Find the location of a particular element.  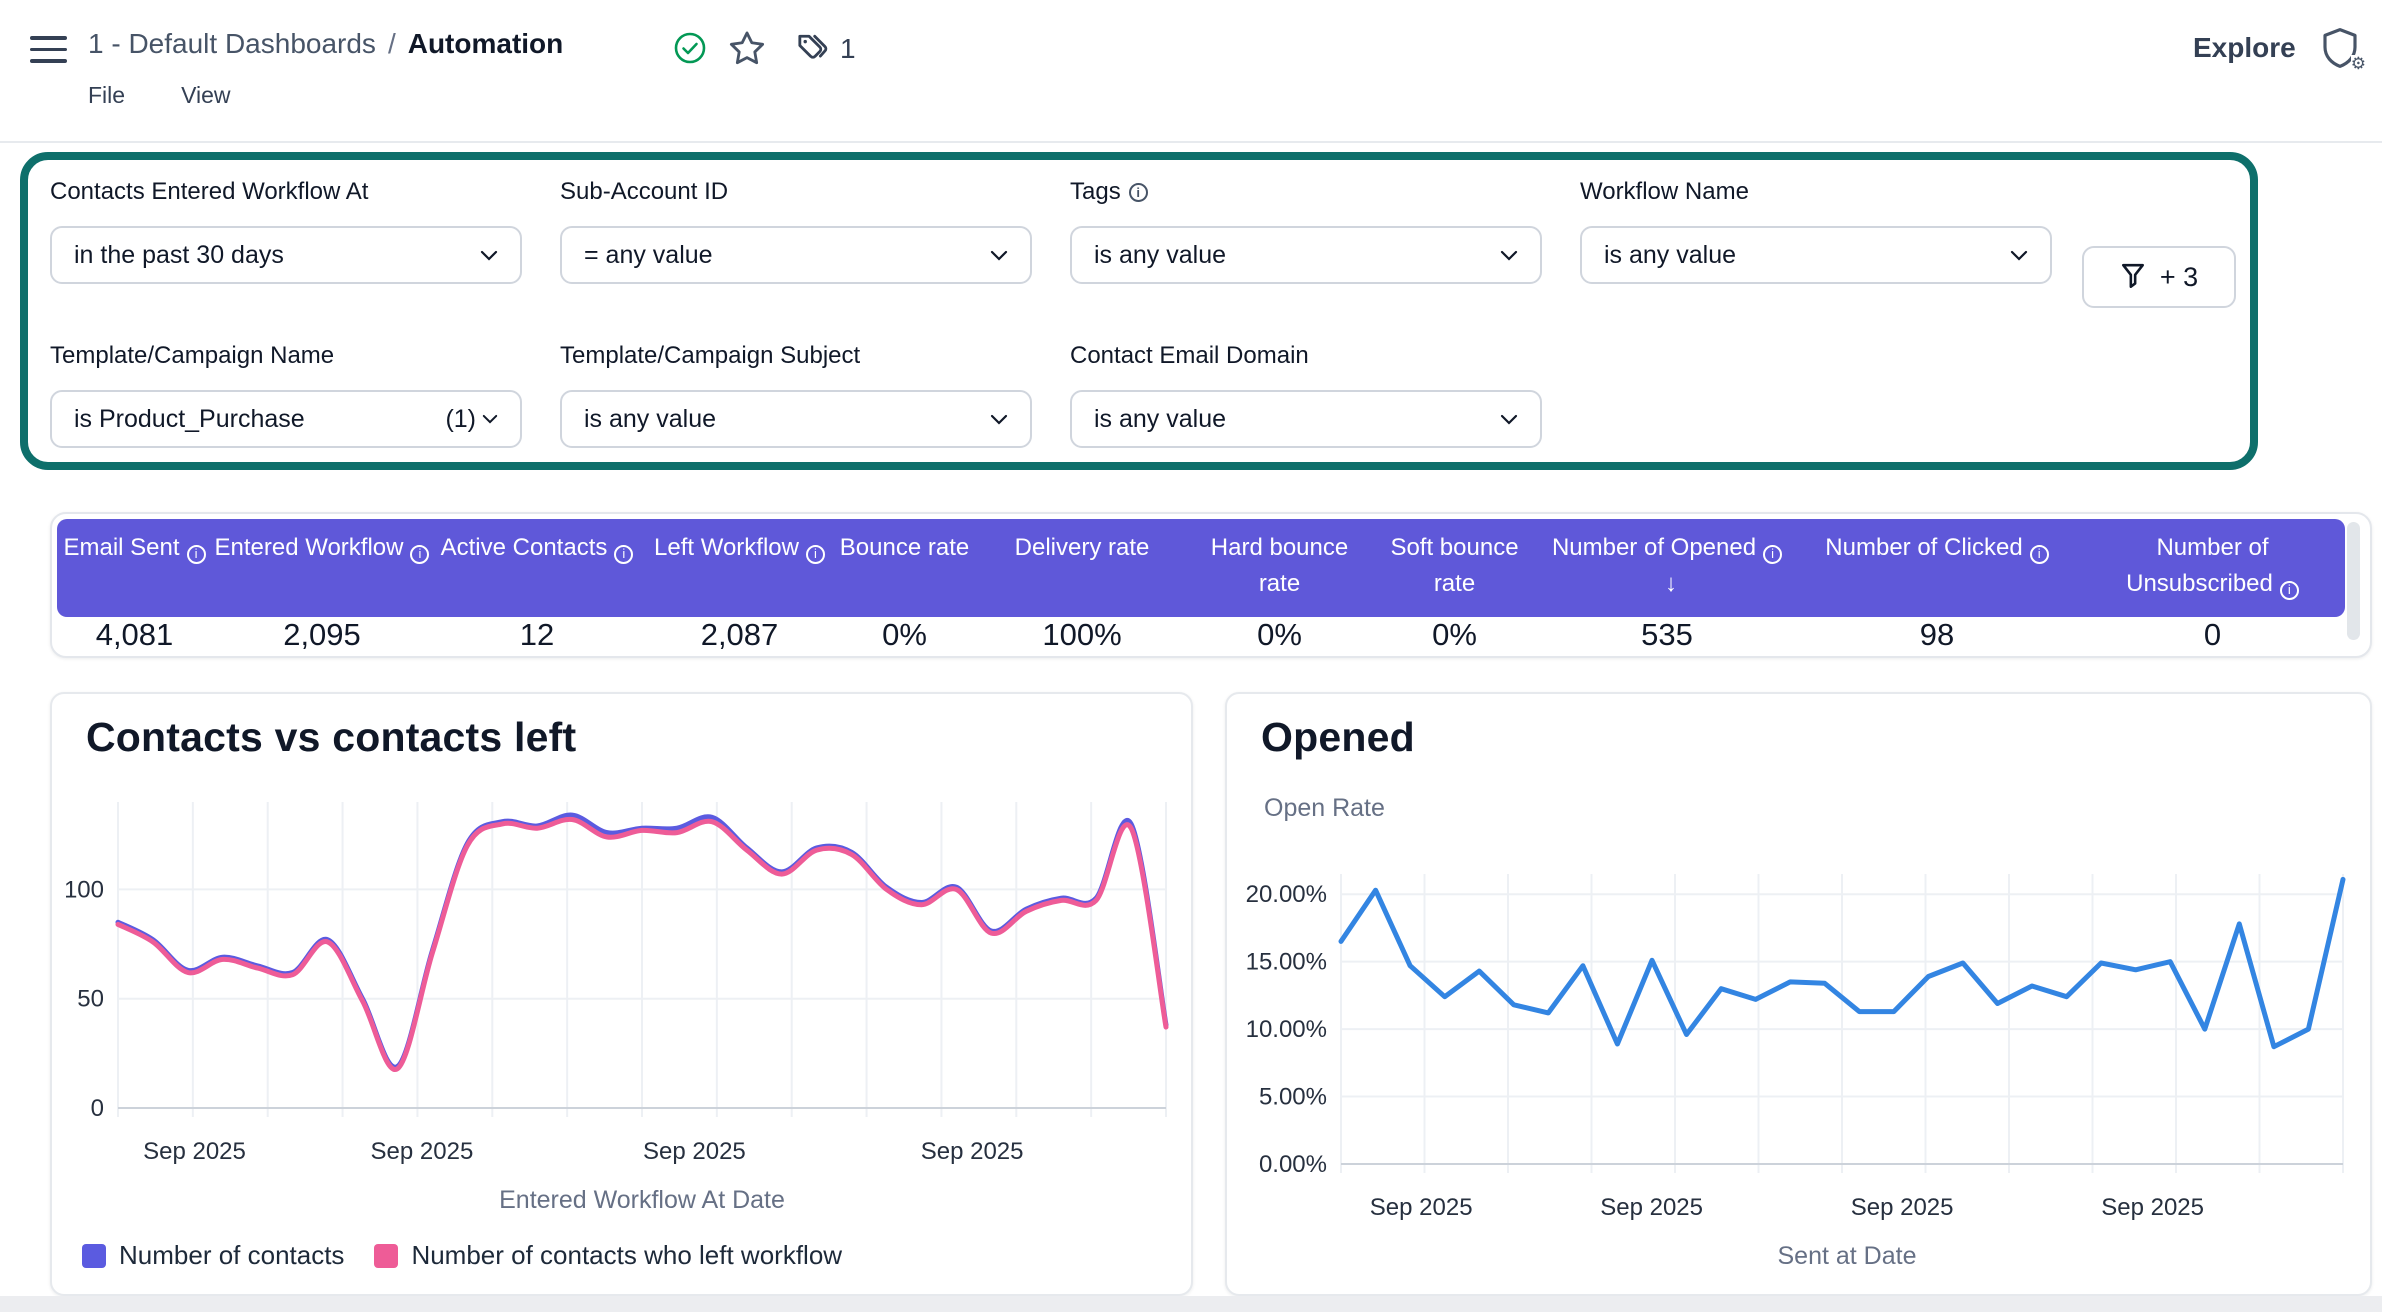

col-header-entered-workflow: Entered Workflow is located at coordinates (322, 568).